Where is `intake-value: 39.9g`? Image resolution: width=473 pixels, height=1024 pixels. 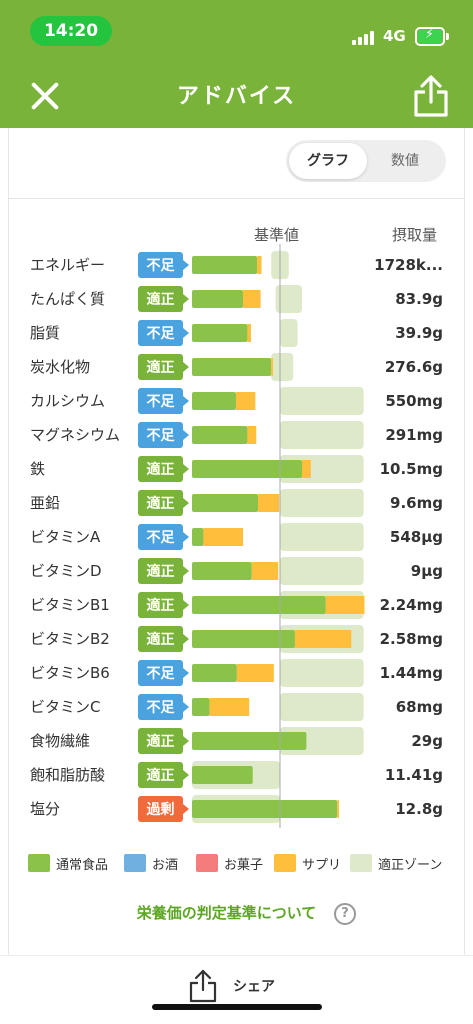 intake-value: 39.9g is located at coordinates (419, 333).